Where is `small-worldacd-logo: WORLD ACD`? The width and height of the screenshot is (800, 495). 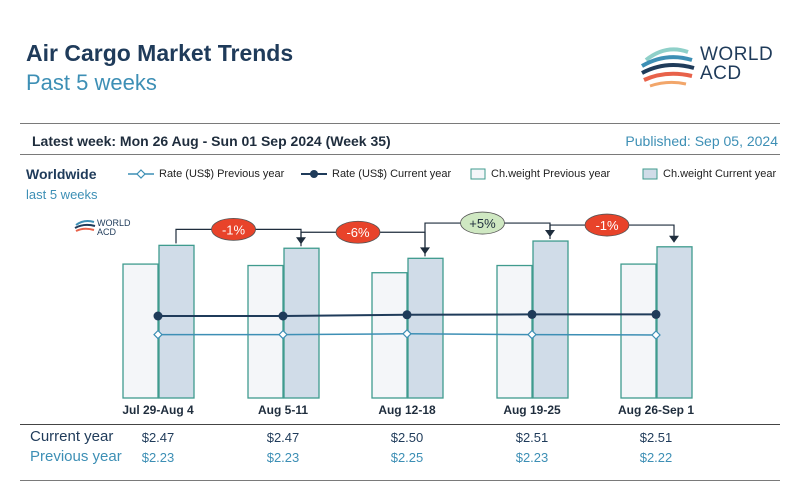
small-worldacd-logo: WORLD ACD is located at coordinates (104, 229).